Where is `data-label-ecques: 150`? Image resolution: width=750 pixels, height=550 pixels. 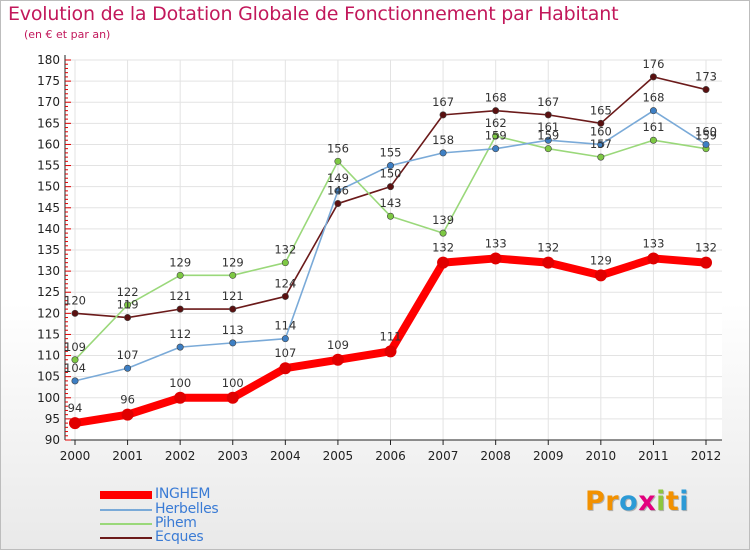
data-label-ecques: 150 is located at coordinates (391, 174).